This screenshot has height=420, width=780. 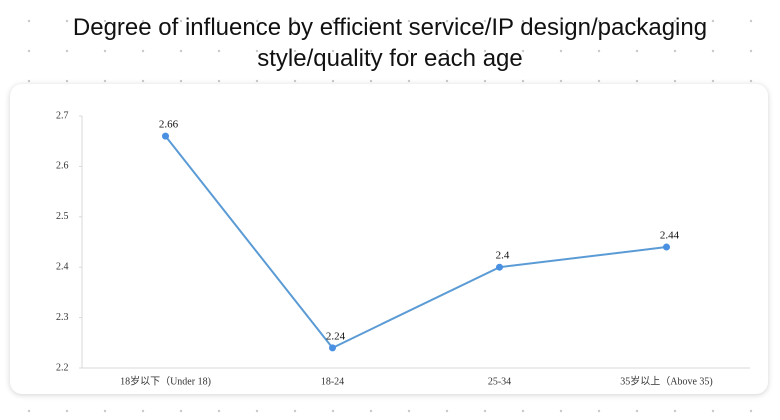 I want to click on y-tick-label: 2.5, so click(x=62, y=216).